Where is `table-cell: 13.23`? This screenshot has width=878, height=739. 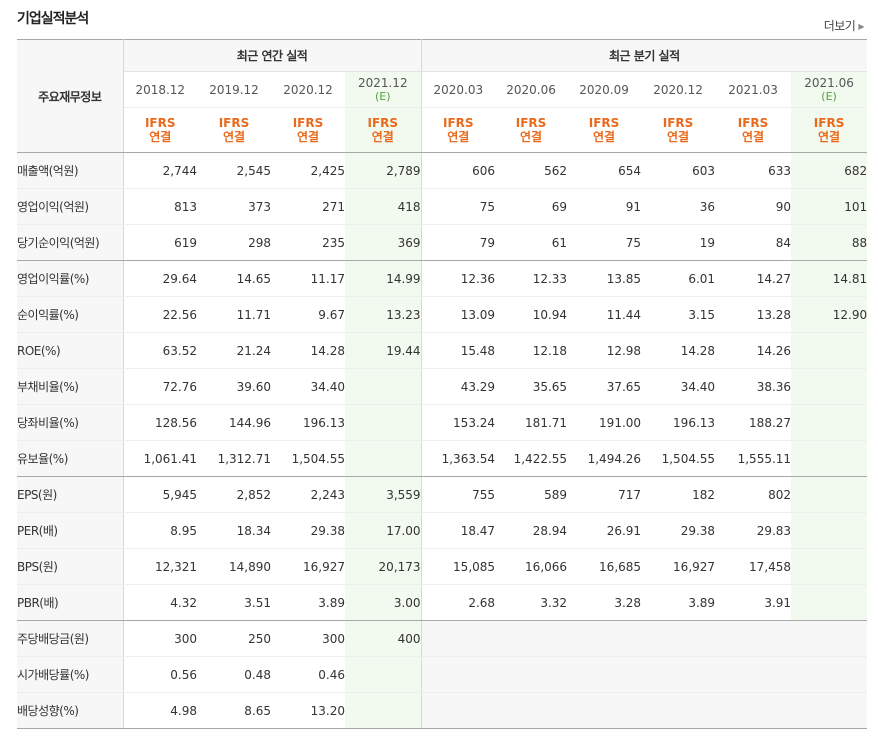 table-cell: 13.23 is located at coordinates (383, 314).